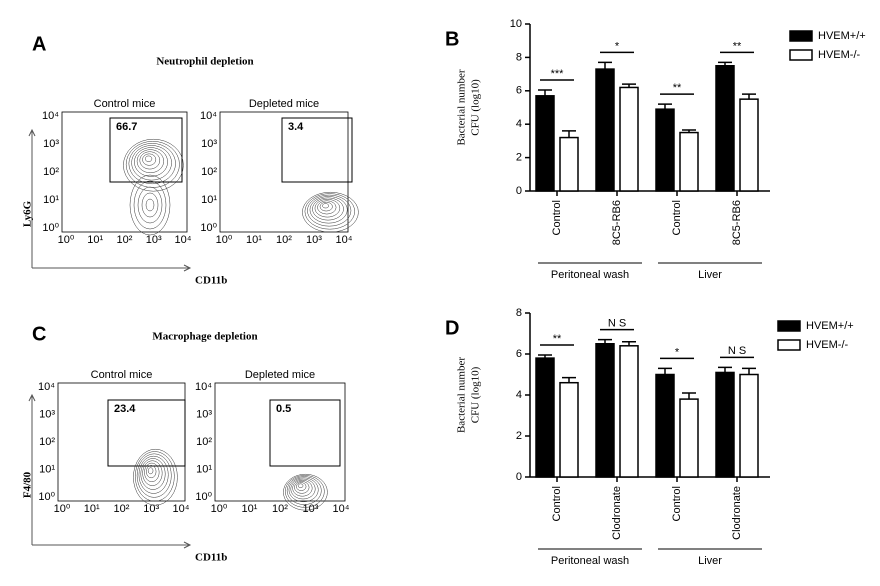  What do you see at coordinates (204, 337) in the screenshot?
I see `panel-title: Macrophage depletion` at bounding box center [204, 337].